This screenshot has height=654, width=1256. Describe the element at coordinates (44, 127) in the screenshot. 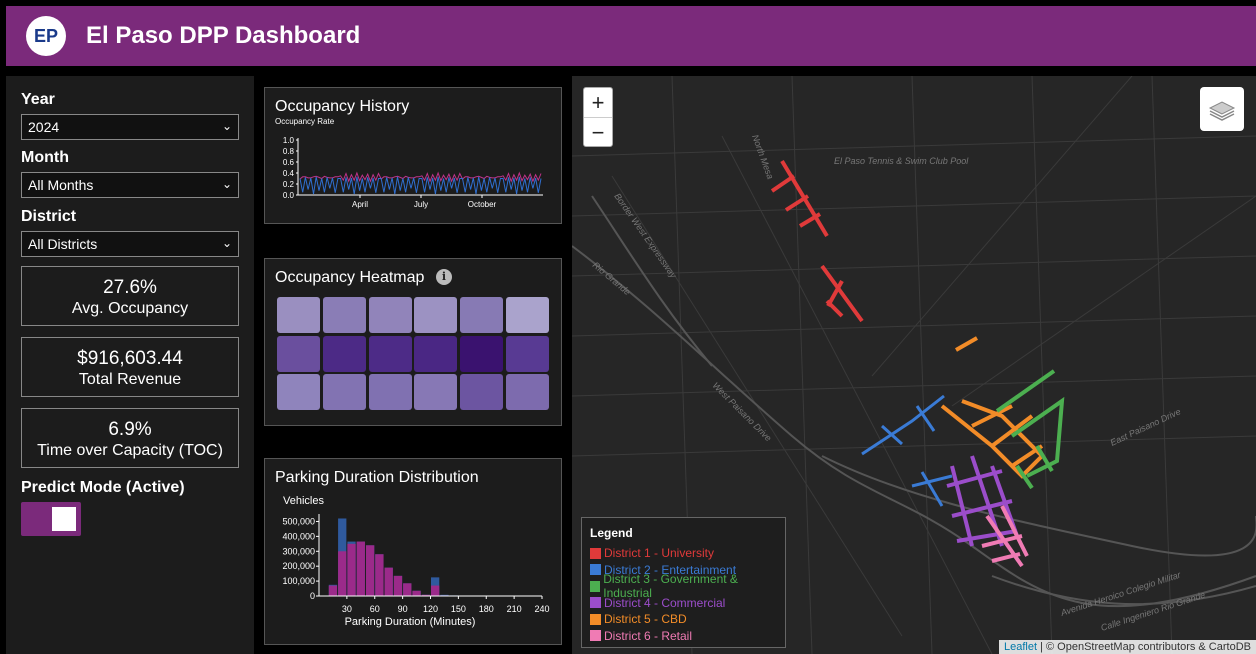

I see `year-value: 2024` at that location.